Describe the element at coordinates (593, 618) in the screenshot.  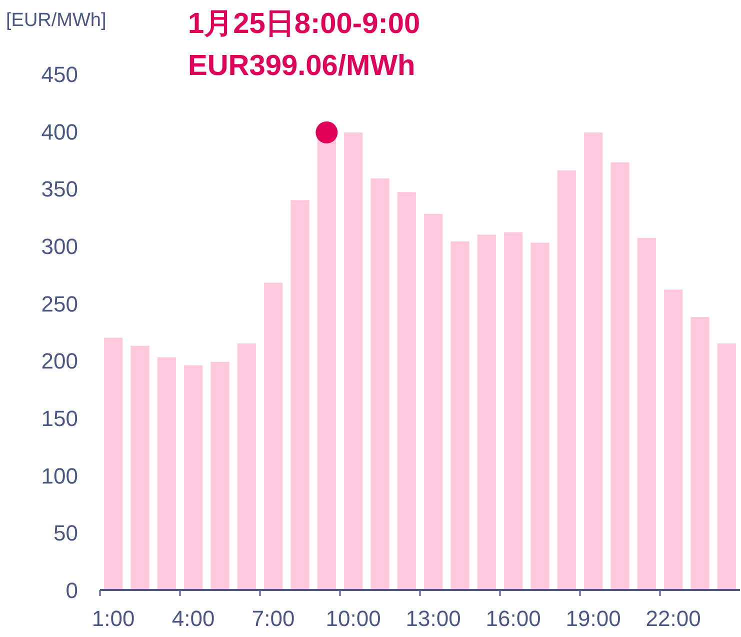
I see `x-tick-label: 19:00` at that location.